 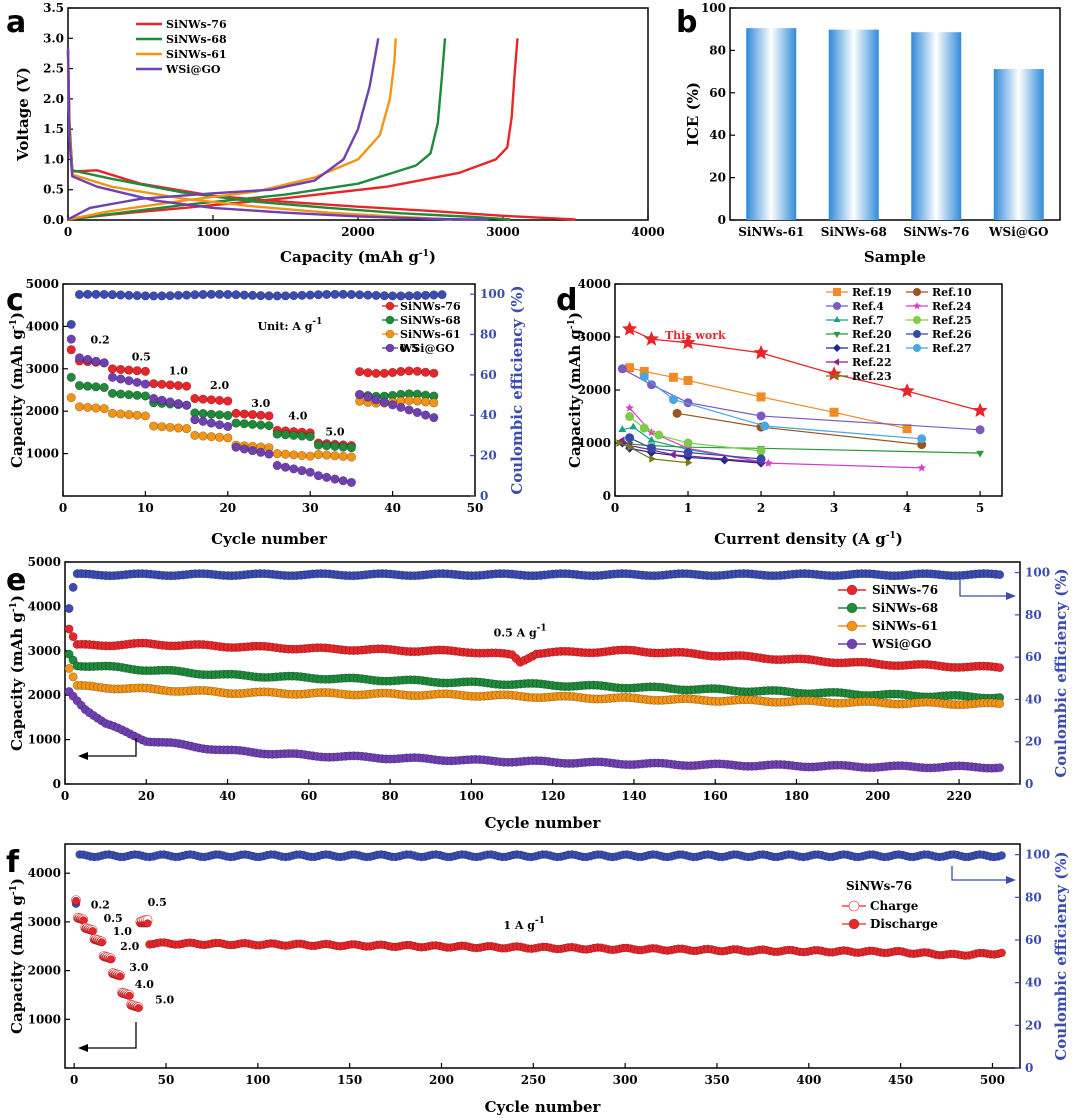 I want to click on legend-label: Ref.26, so click(x=952, y=334).